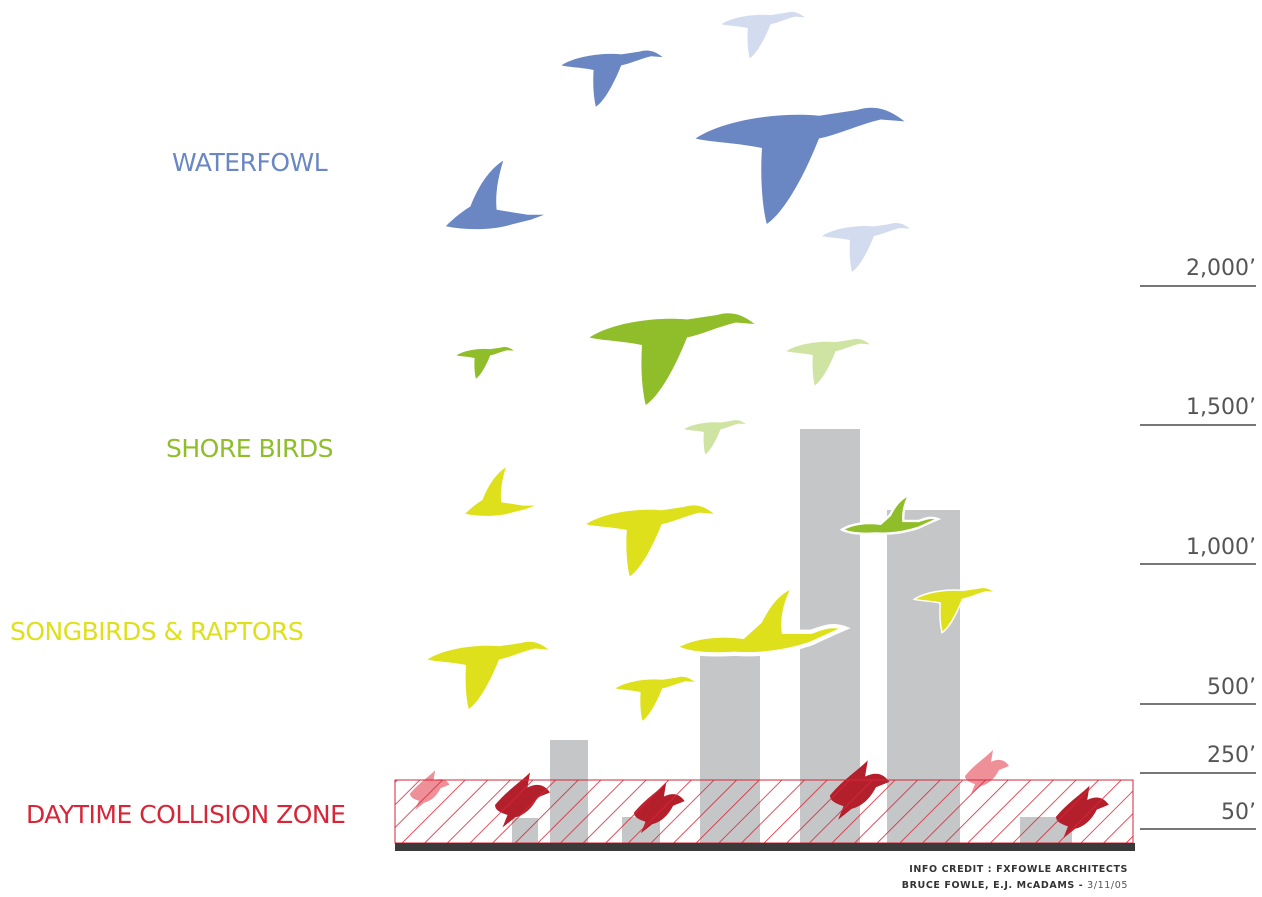  Describe the element at coordinates (1198, 425) in the screenshot. I see `altitude-1500-line` at that location.